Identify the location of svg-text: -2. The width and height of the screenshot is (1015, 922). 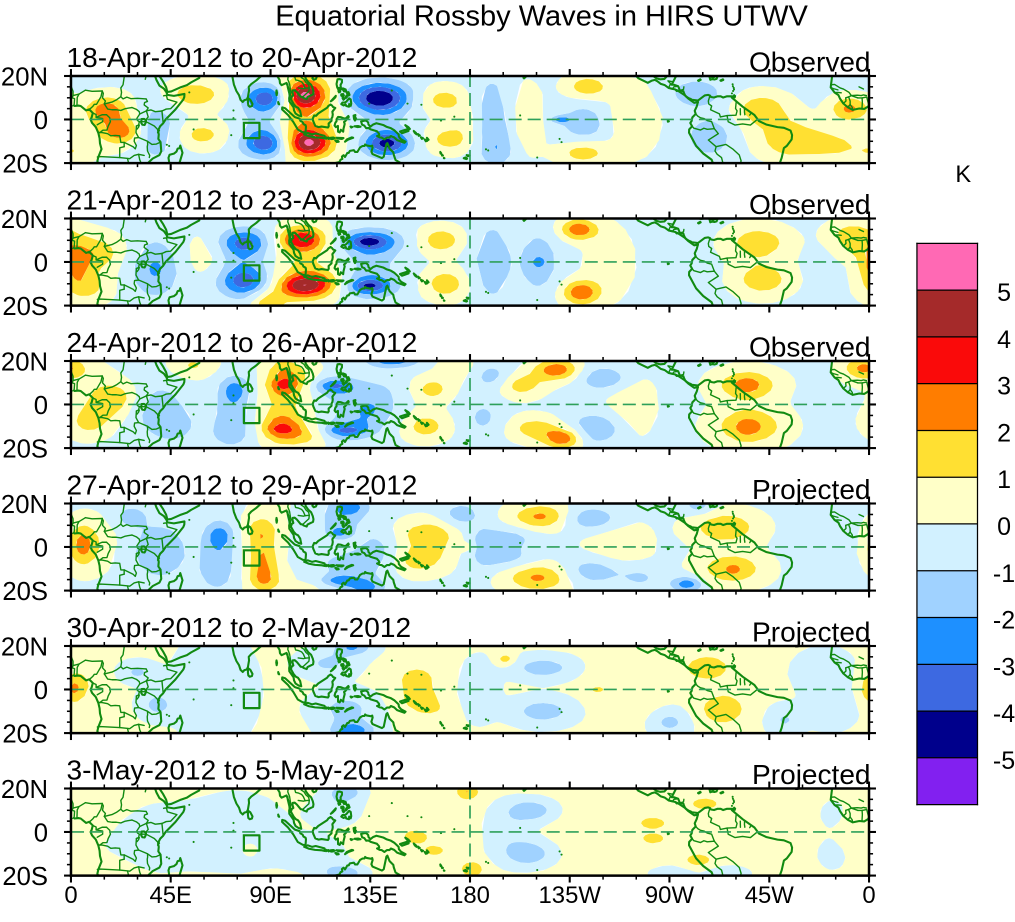
(1004, 621).